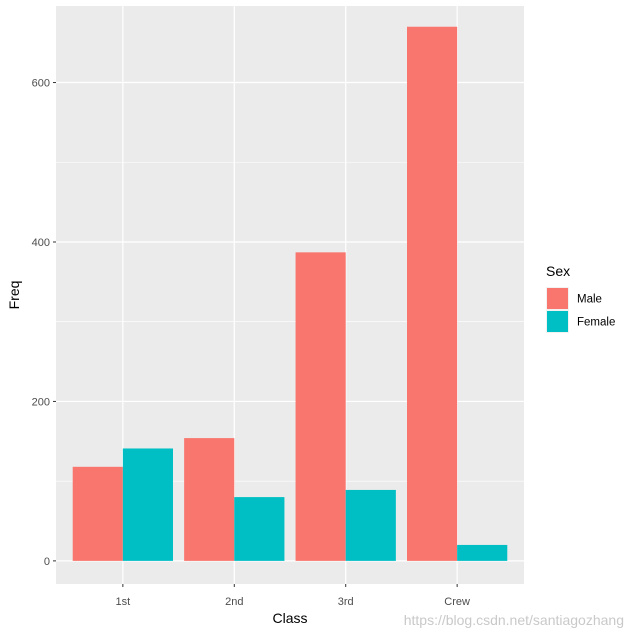  Describe the element at coordinates (557, 321) in the screenshot. I see `legend-swatch-female` at that location.